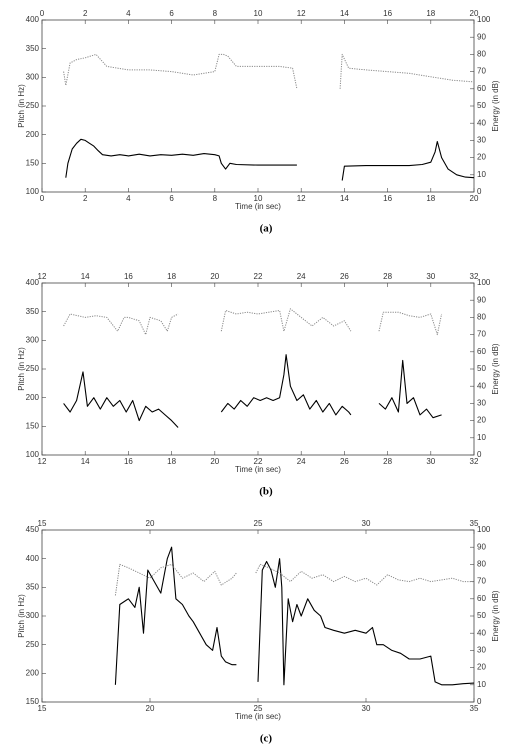  Describe the element at coordinates (215, 13) in the screenshot. I see `x-tick-label-top: 8` at that location.